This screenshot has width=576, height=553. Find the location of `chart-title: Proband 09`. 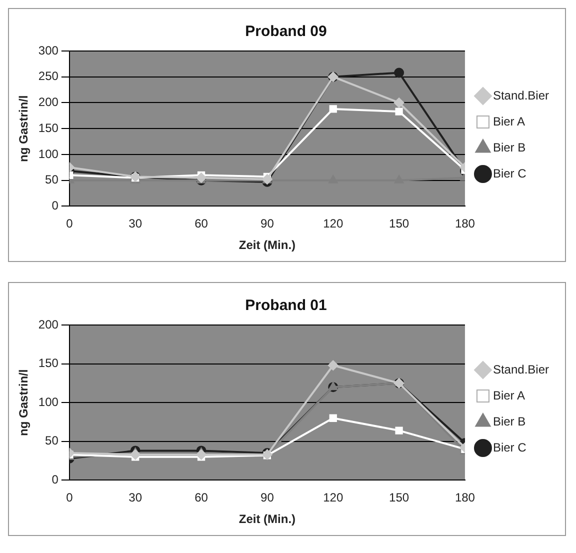

chart-title: Proband 09 is located at coordinates (286, 31).